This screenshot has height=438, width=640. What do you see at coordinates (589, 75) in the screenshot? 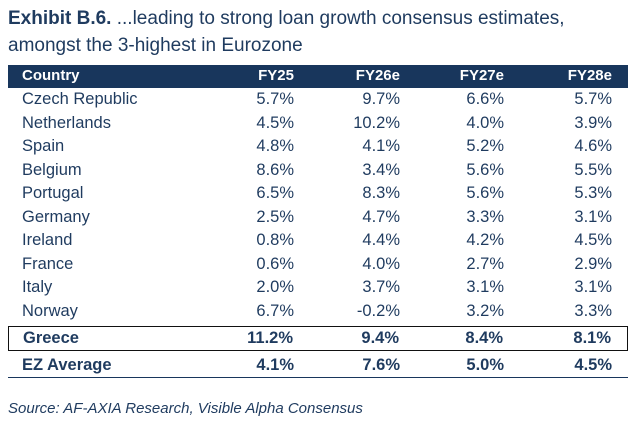
I see `header-fy28e: FY28e` at bounding box center [589, 75].